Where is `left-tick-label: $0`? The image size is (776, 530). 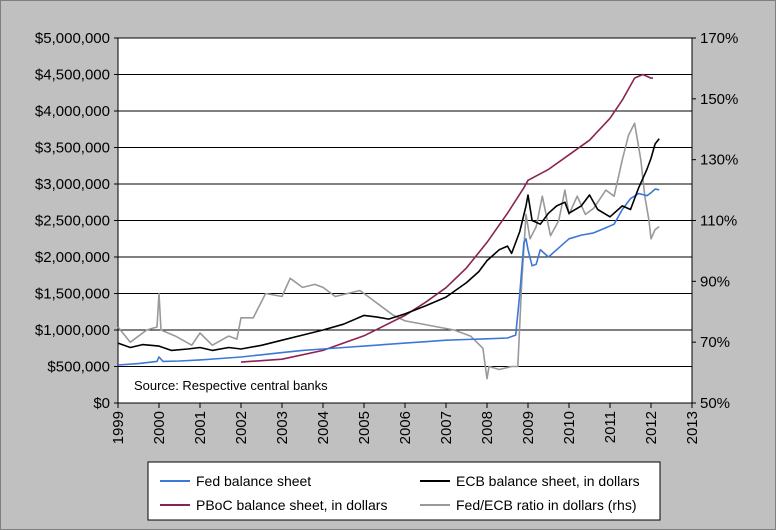
left-tick-label: $0 is located at coordinates (101, 403).